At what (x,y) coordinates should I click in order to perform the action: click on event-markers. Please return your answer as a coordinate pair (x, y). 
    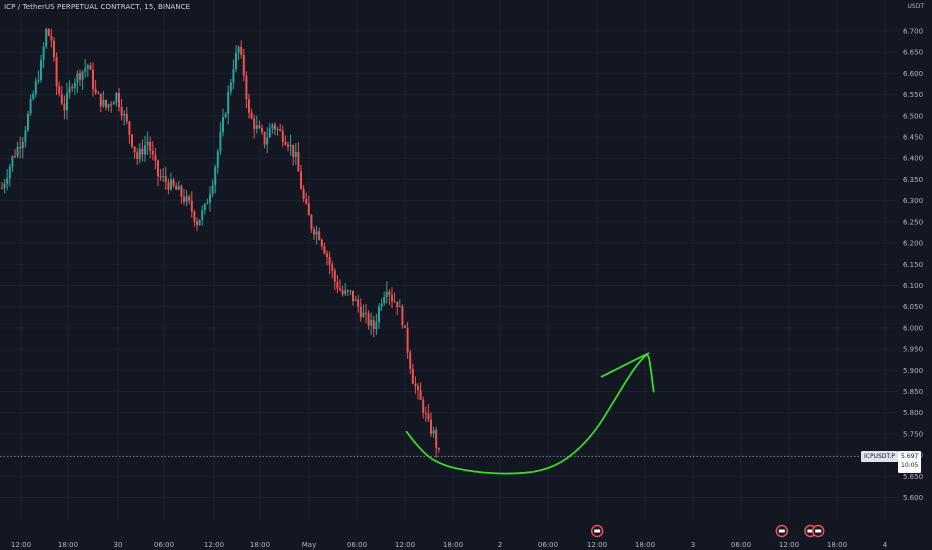
    Looking at the image, I should click on (707, 531).